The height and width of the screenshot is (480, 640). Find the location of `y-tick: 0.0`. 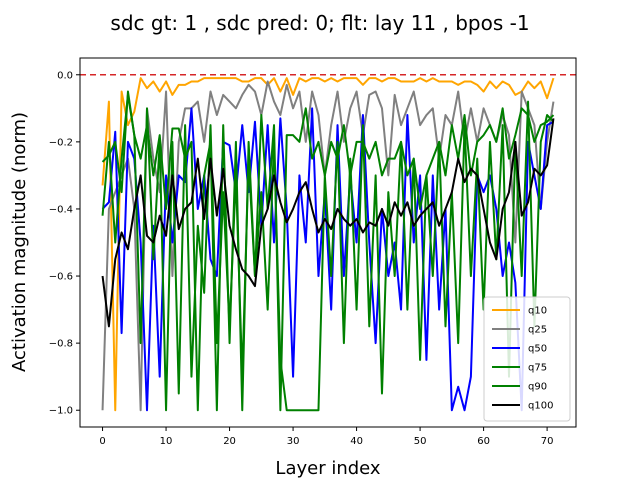

y-tick: 0.0 is located at coordinates (68, 75).